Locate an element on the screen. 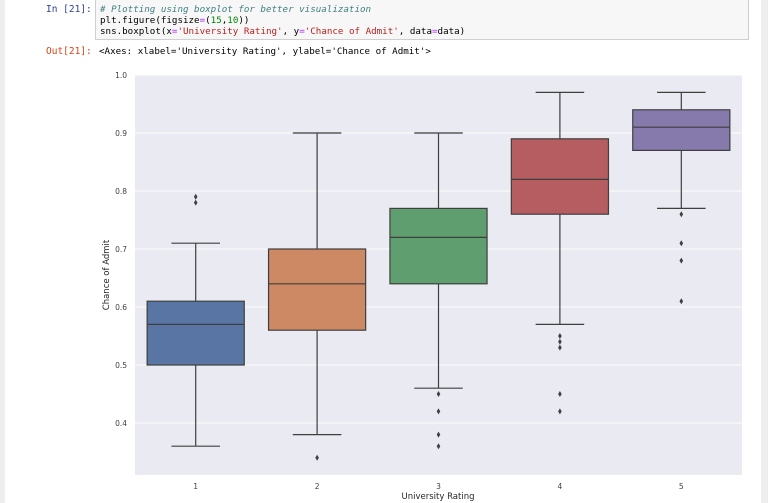  y-axis-label: Chance of Admit is located at coordinates (107, 274).